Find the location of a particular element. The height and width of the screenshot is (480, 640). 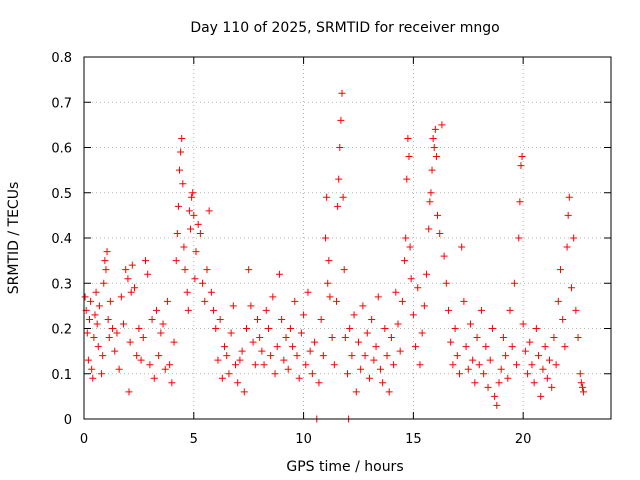

y-tick-label: 0.1 is located at coordinates (61, 375).